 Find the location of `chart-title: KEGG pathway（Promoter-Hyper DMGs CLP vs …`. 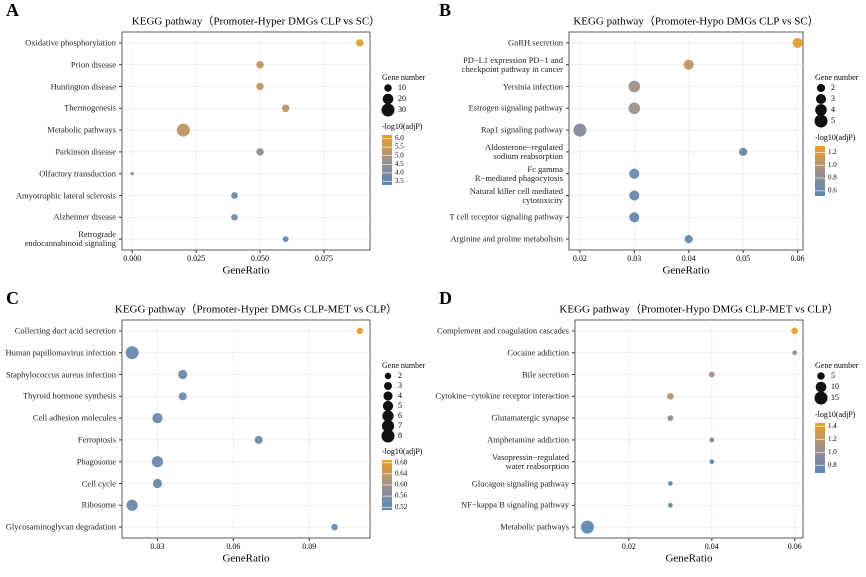

chart-title: KEGG pathway（Promoter-Hyper DMGs CLP vs … is located at coordinates (256, 21).